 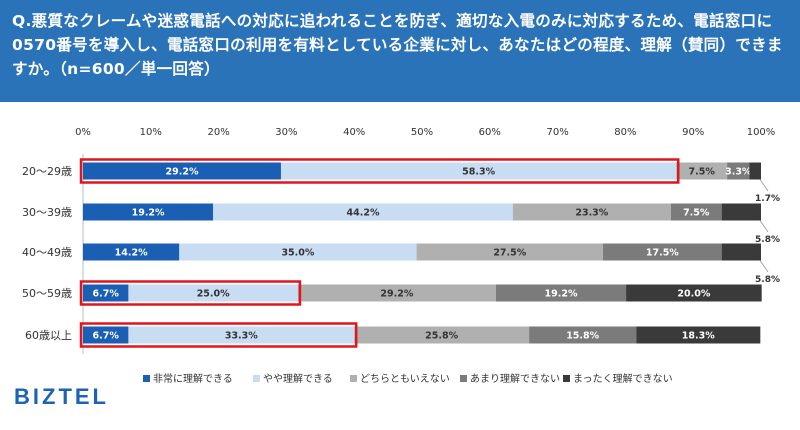 What do you see at coordinates (286, 132) in the screenshot?
I see `x-tick-label: 30%` at bounding box center [286, 132].